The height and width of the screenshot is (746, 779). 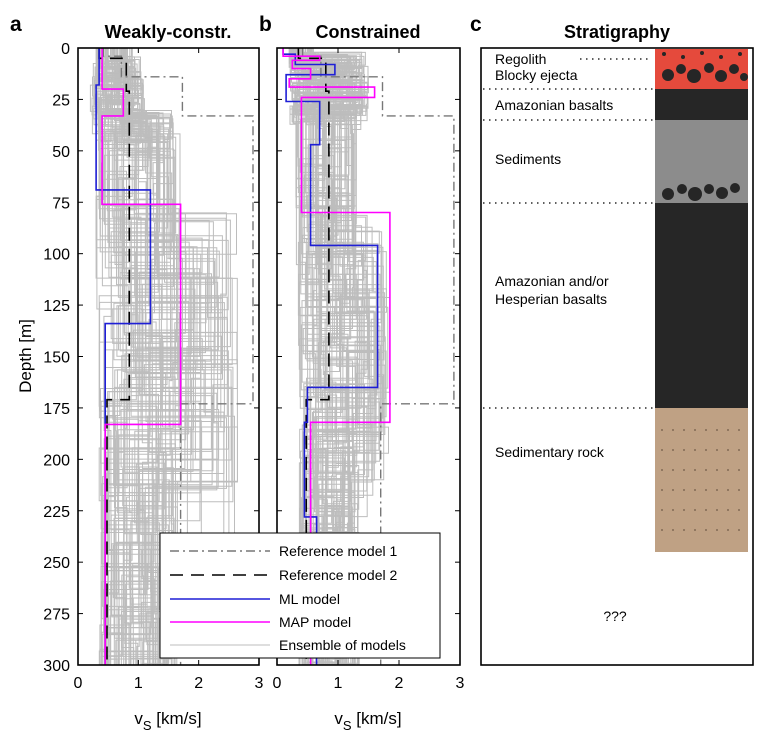 What do you see at coordinates (552, 281) in the screenshot?
I see `amazonian-hesperian-label-line1: Amazonian and/or` at bounding box center [552, 281].